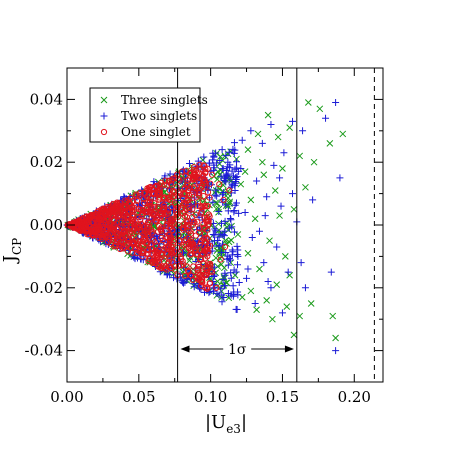 This screenshot has height=451, width=451. I want to click on x-tick-label: 0.15, so click(282, 397).